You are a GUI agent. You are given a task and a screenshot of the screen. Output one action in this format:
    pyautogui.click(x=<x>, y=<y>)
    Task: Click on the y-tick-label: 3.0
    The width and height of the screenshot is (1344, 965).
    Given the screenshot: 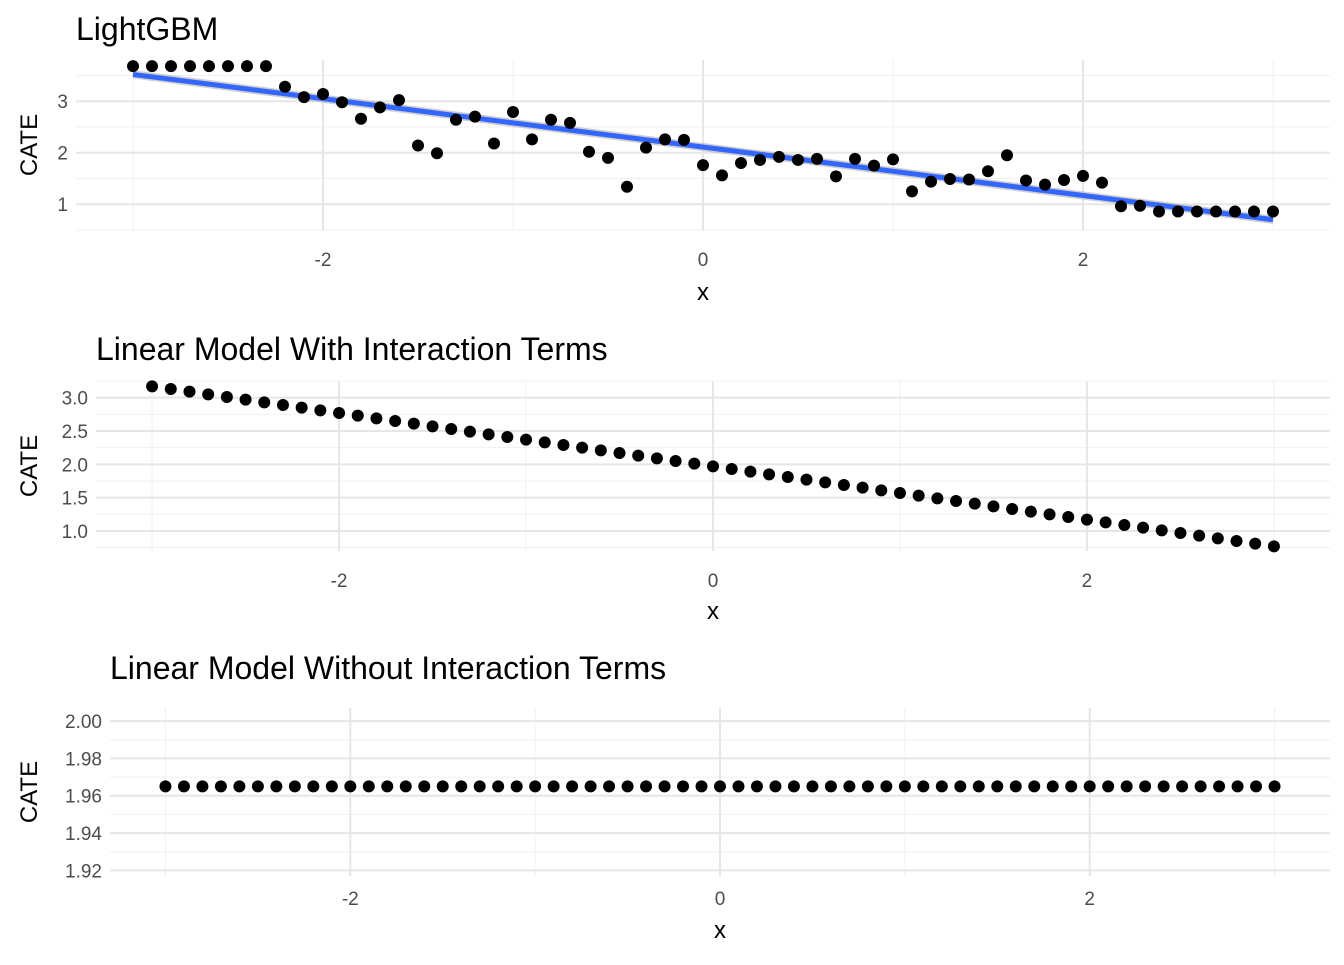 What is the action you would take?
    pyautogui.click(x=75, y=399)
    